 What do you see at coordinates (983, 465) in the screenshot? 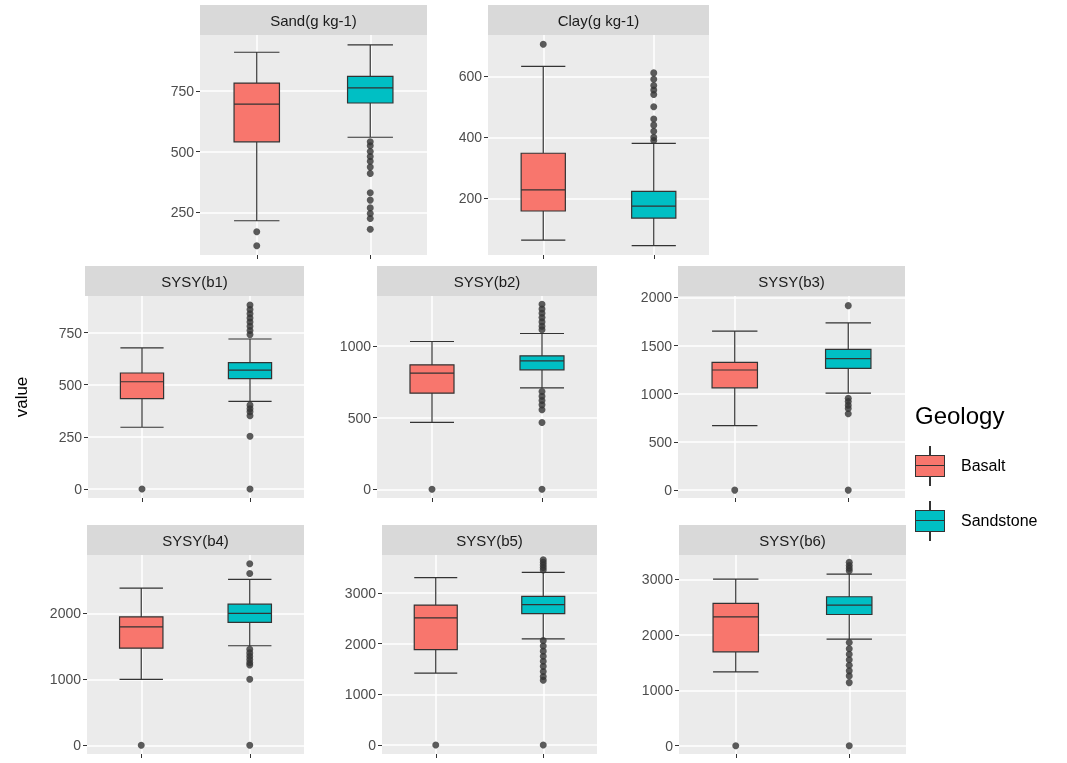
I see `text: Basalt` at bounding box center [983, 465].